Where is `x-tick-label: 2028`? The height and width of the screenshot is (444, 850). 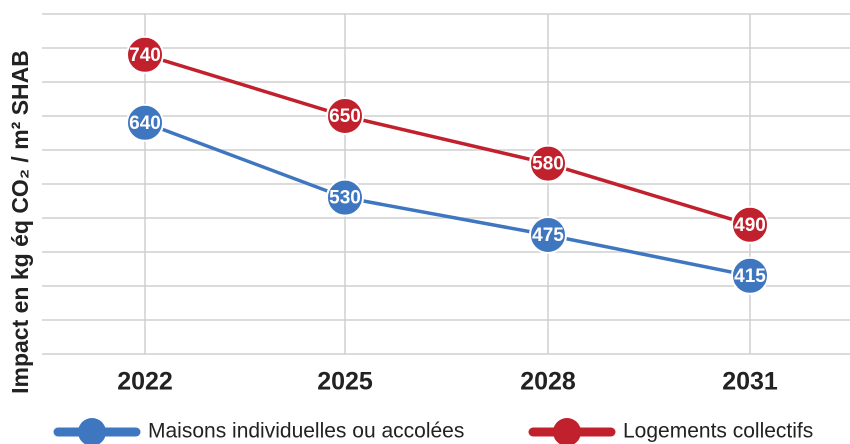 x-tick-label: 2028 is located at coordinates (548, 382).